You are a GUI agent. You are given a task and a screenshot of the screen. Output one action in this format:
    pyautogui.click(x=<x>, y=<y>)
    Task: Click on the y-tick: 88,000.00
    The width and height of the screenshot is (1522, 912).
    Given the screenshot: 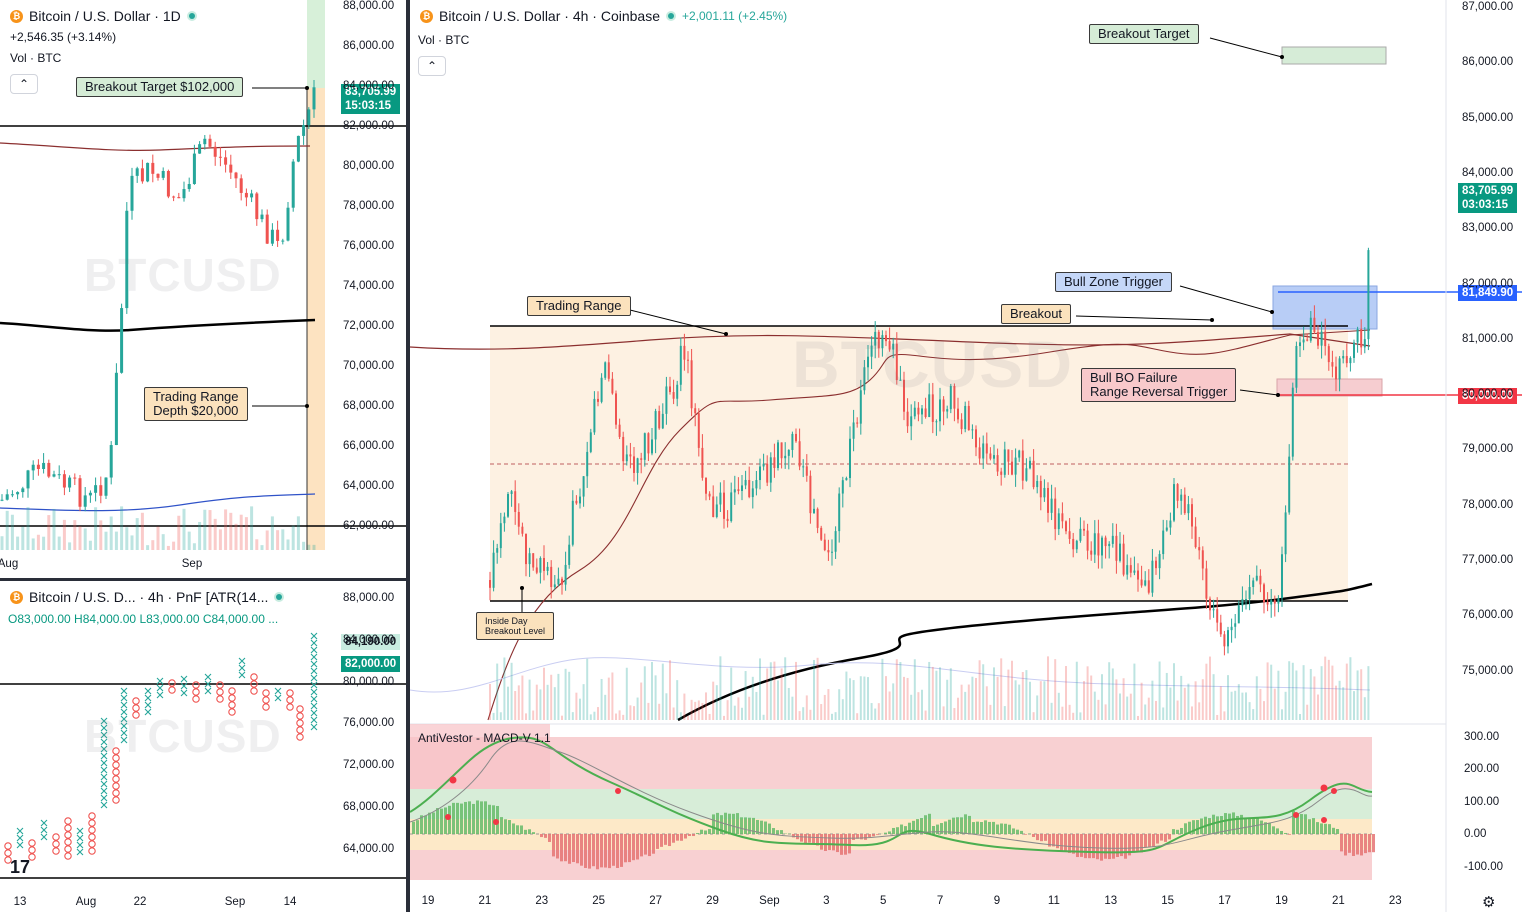 What is the action you would take?
    pyautogui.click(x=369, y=6)
    